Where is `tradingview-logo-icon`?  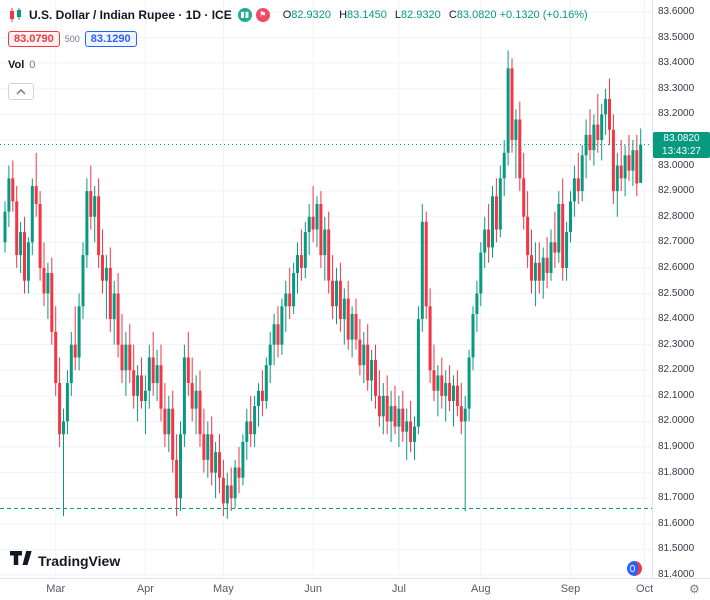
tradingview-logo-icon is located at coordinates (21, 560).